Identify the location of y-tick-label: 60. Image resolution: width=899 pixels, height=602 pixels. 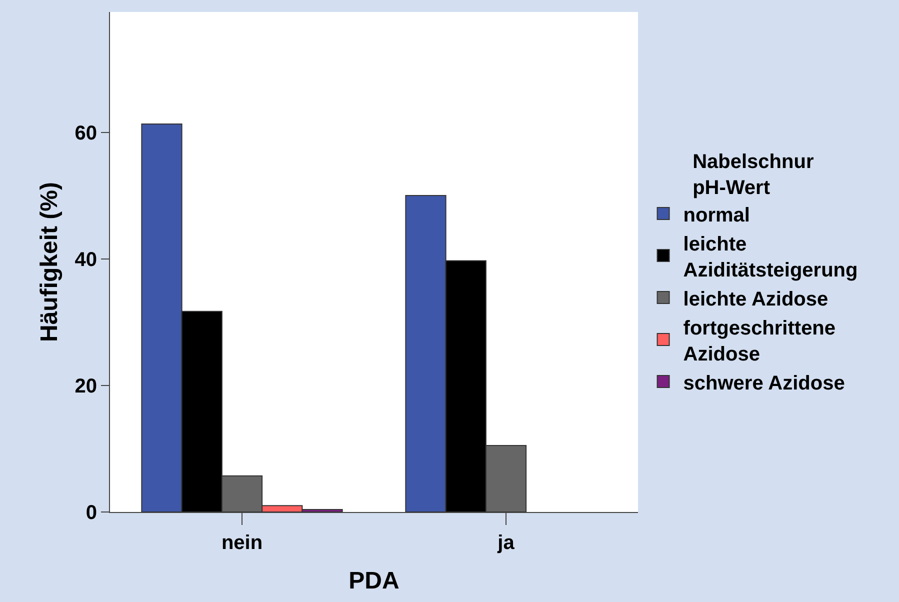
(85, 133).